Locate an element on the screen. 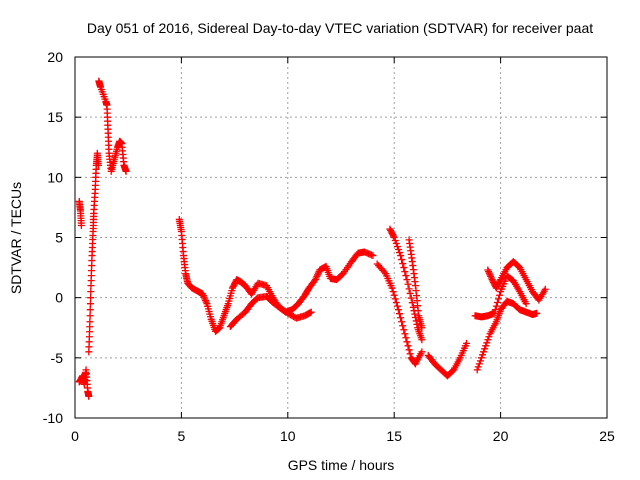  y-tick-label: 5 is located at coordinates (59, 238).